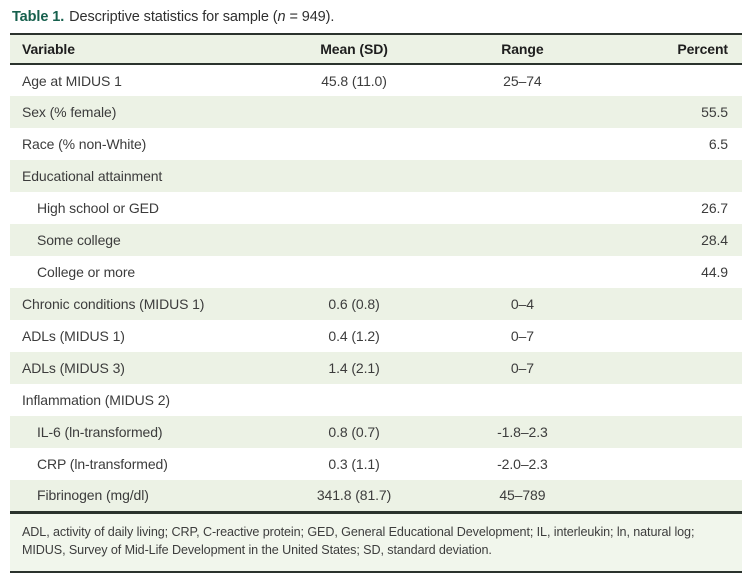 This screenshot has height=573, width=752. I want to click on variable-cell: Educational attainment, so click(142, 176).